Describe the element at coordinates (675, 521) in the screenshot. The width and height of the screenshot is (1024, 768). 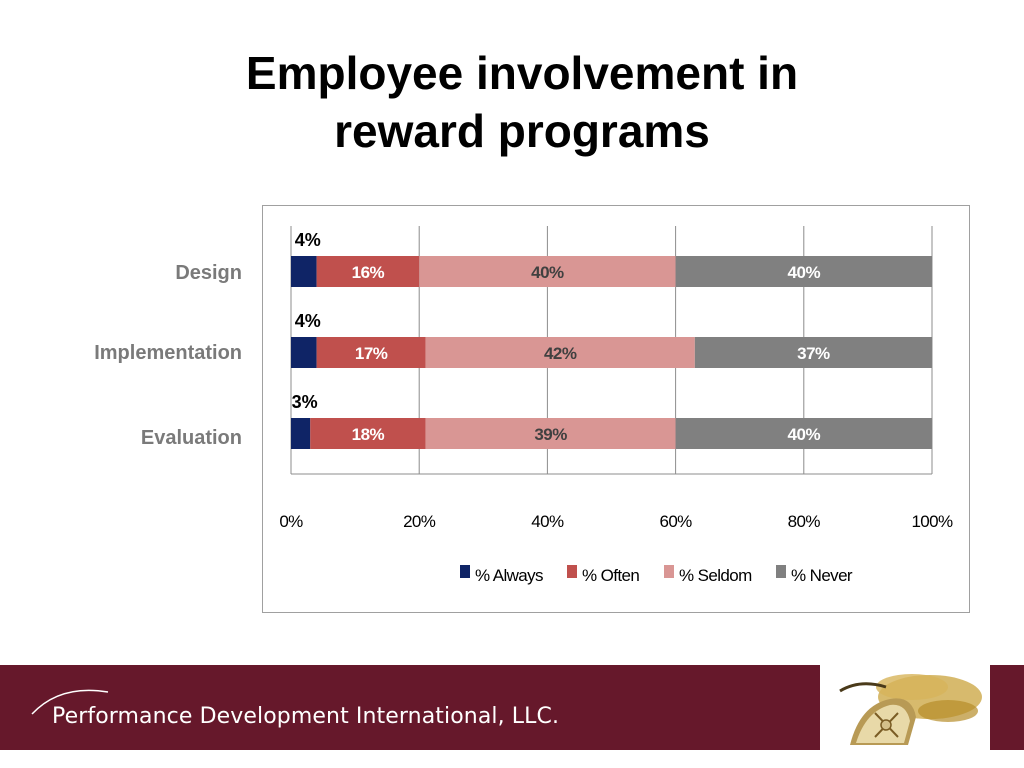
I see `x-tick-label: 60%` at that location.